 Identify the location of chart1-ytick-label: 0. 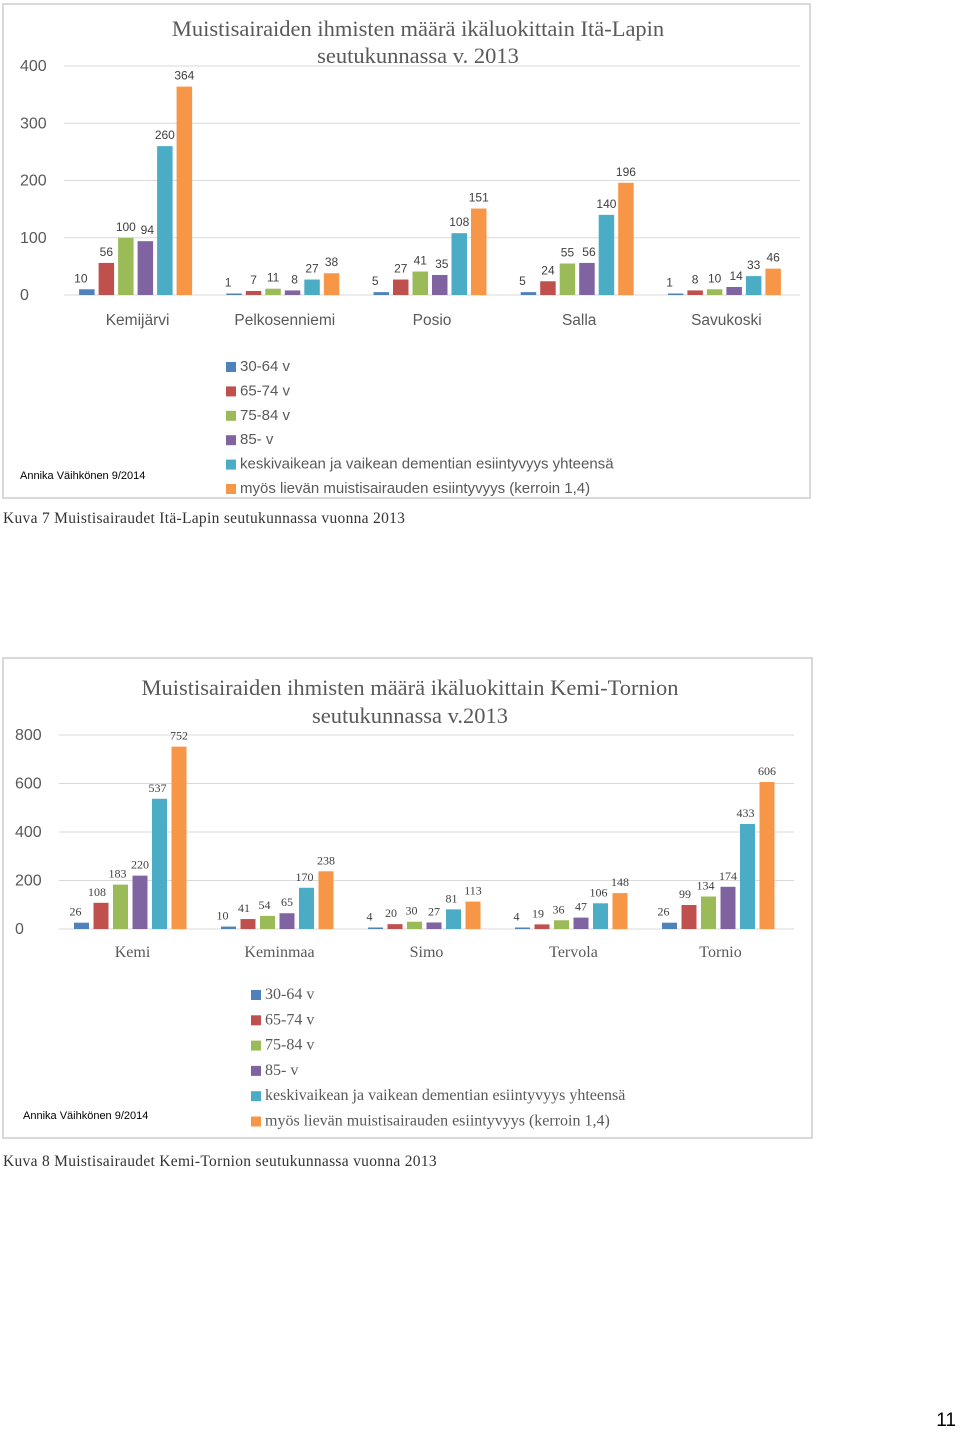
(24, 295).